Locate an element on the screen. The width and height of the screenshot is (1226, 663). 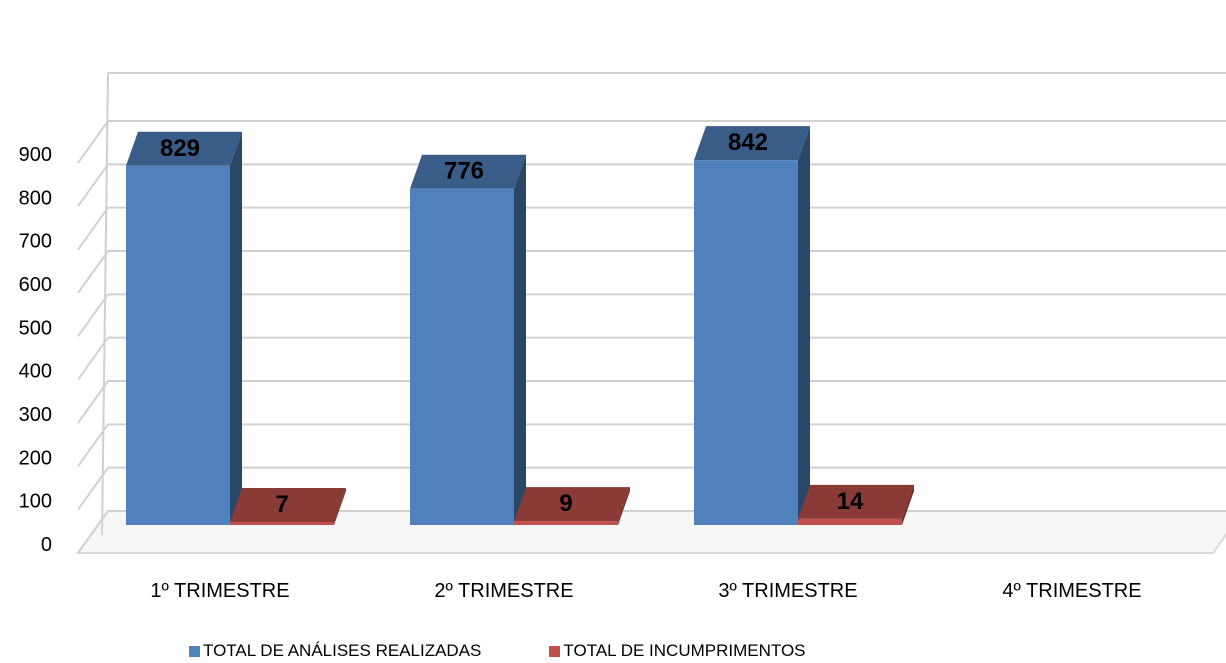
y-tick-label: 0 is located at coordinates (46, 545).